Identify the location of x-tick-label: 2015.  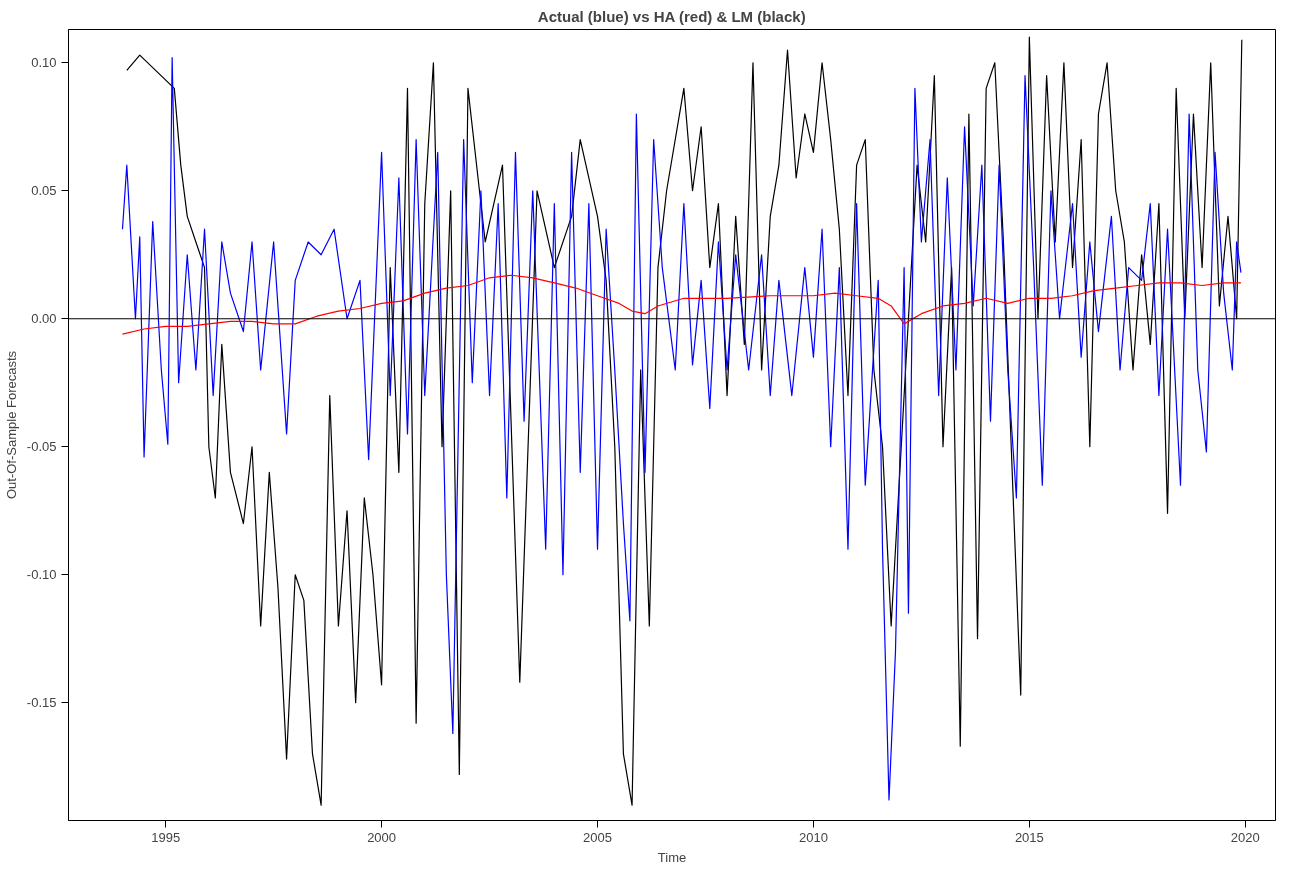
(1029, 837).